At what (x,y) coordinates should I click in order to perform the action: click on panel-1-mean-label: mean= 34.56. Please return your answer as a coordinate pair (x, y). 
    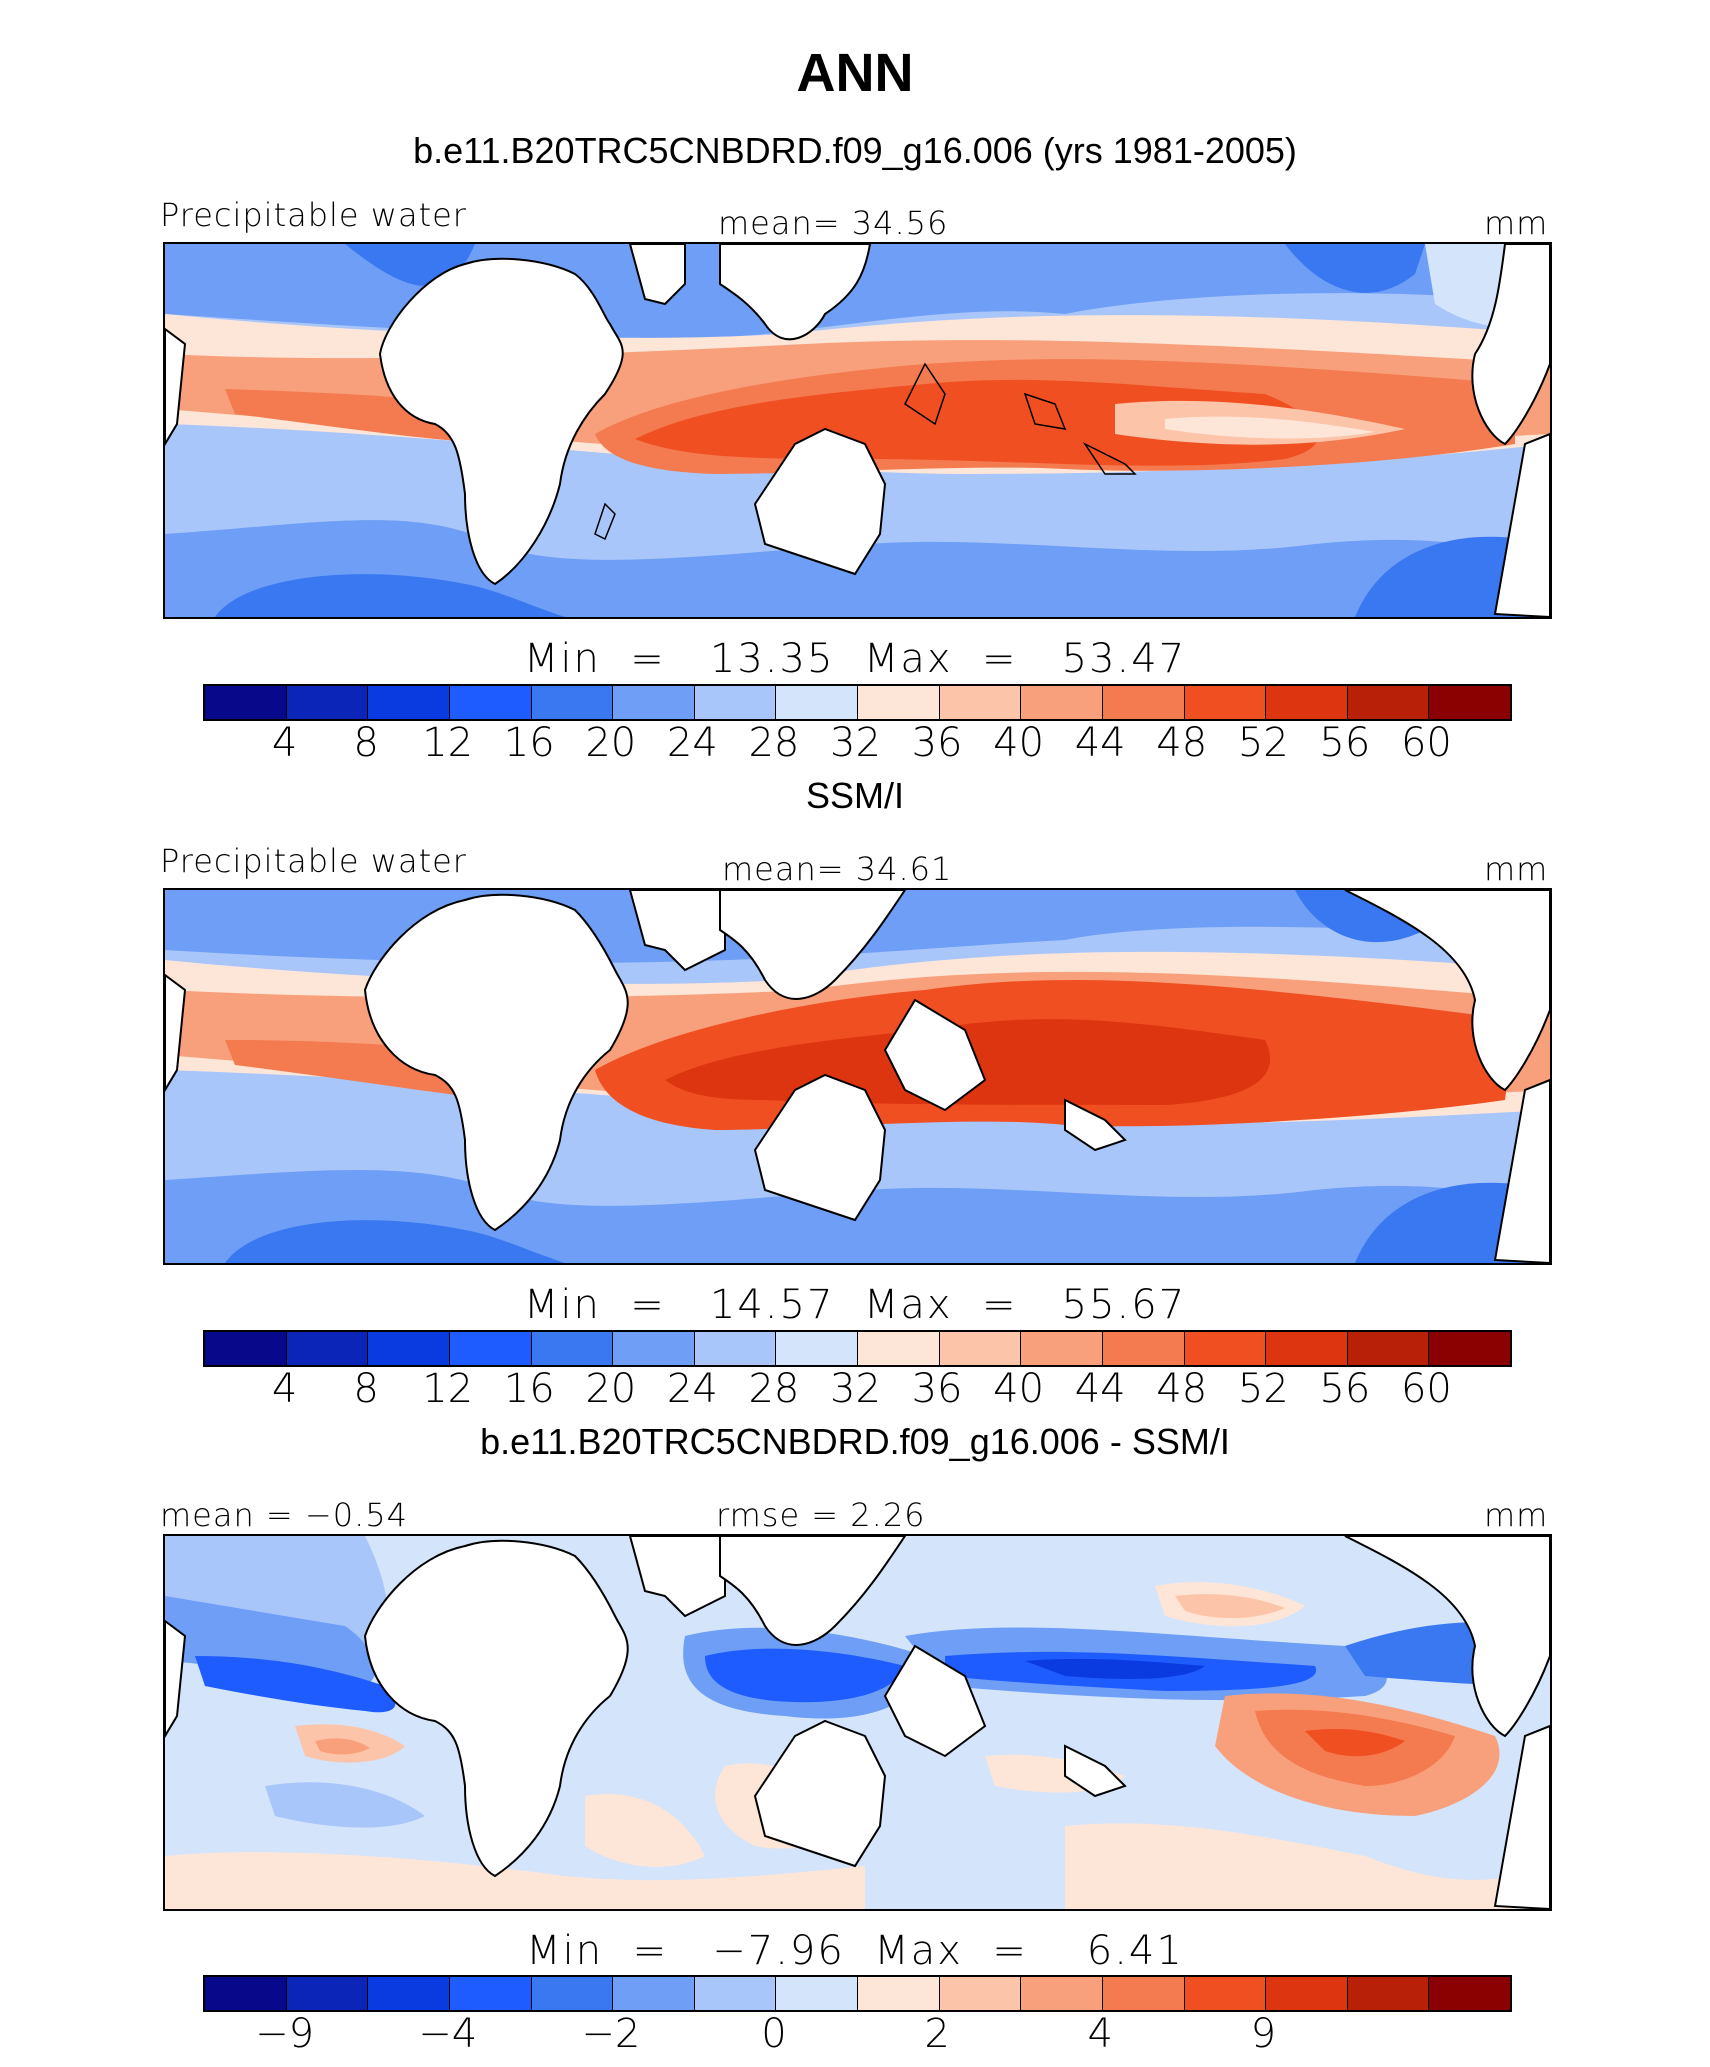
    Looking at the image, I should click on (833, 223).